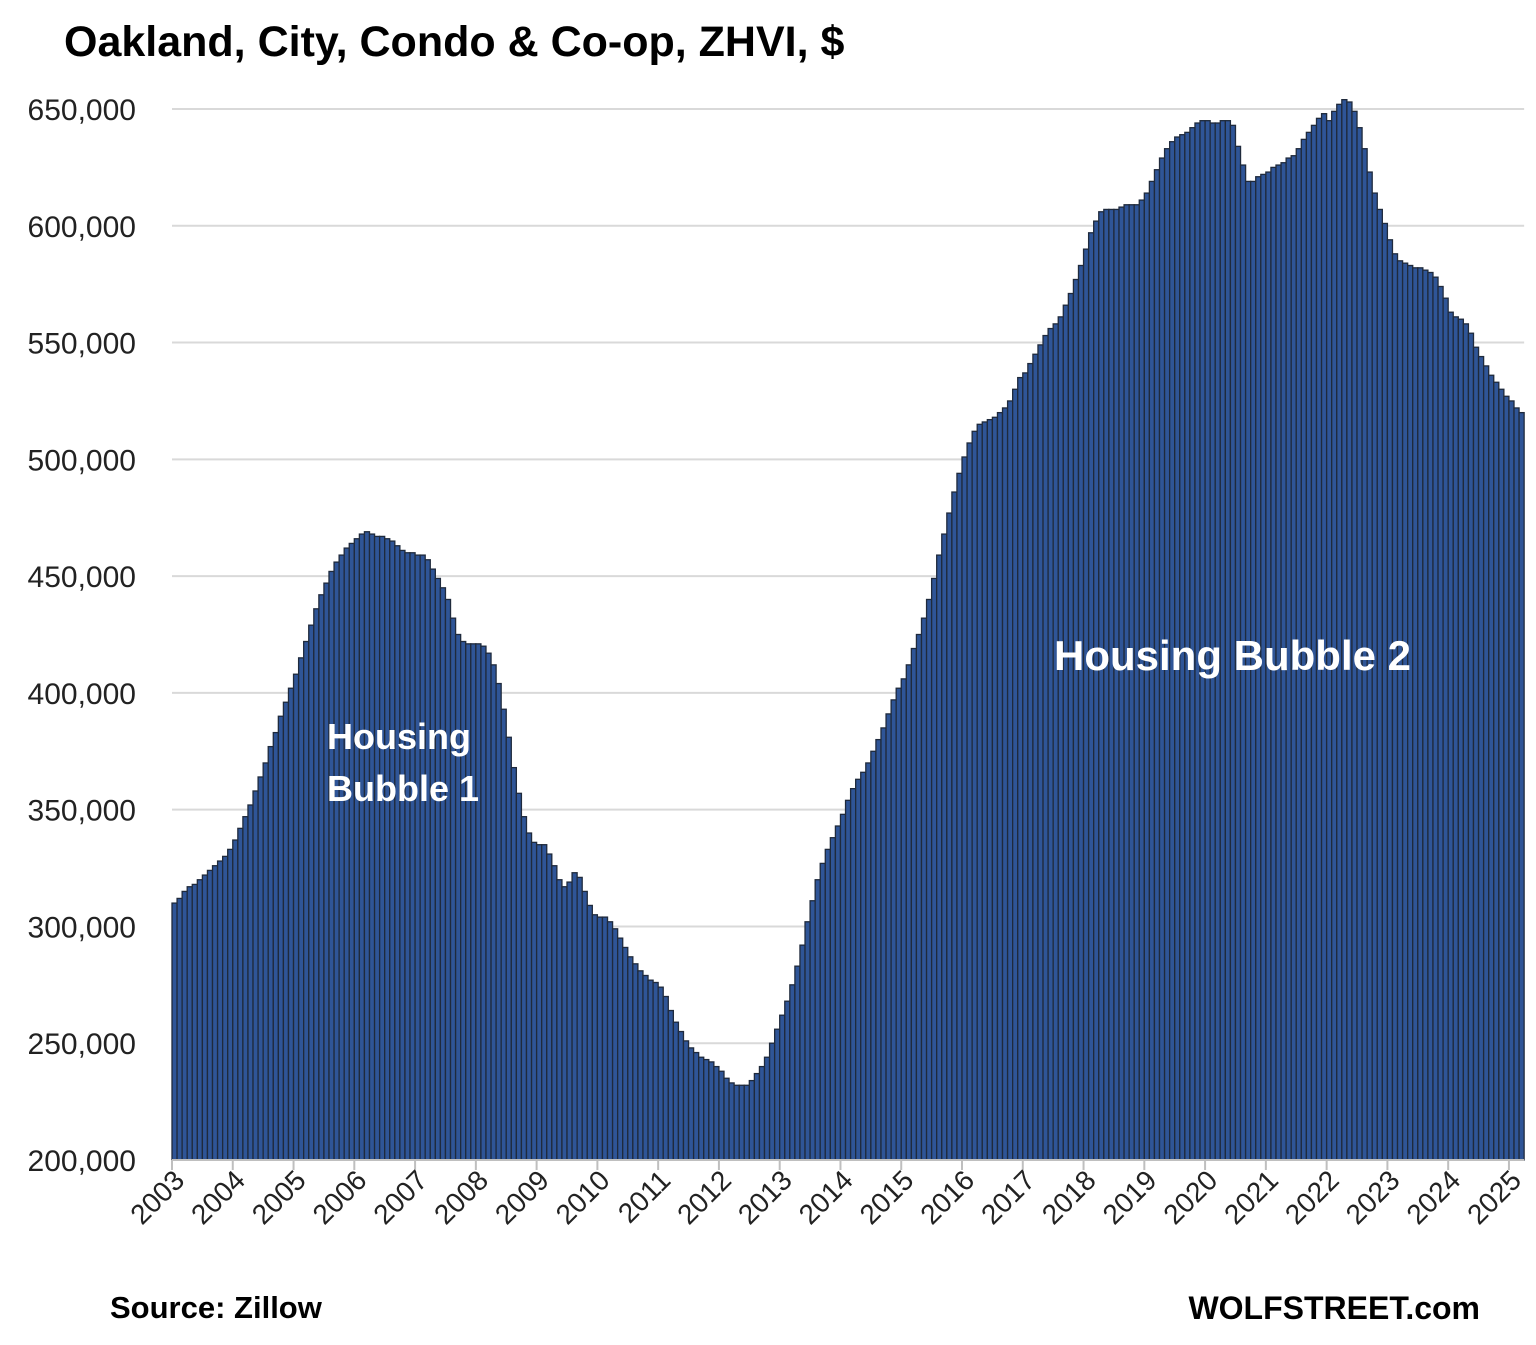  I want to click on annotation-bubble-2: Housing Bubble 2, so click(1232, 655).